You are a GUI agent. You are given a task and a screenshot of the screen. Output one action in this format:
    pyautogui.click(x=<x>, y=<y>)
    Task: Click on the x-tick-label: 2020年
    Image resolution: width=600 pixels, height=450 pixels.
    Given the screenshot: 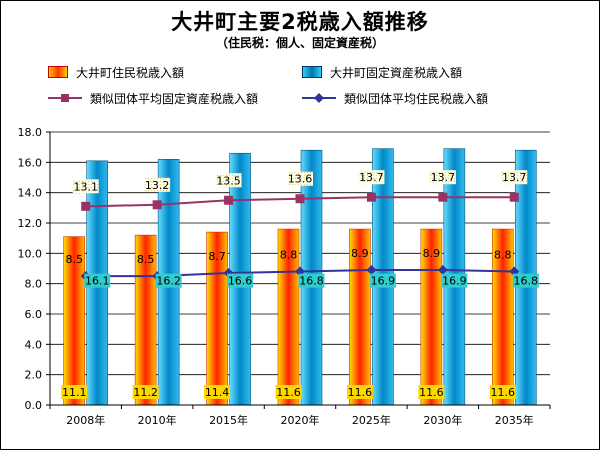 What is the action you would take?
    pyautogui.click(x=300, y=420)
    